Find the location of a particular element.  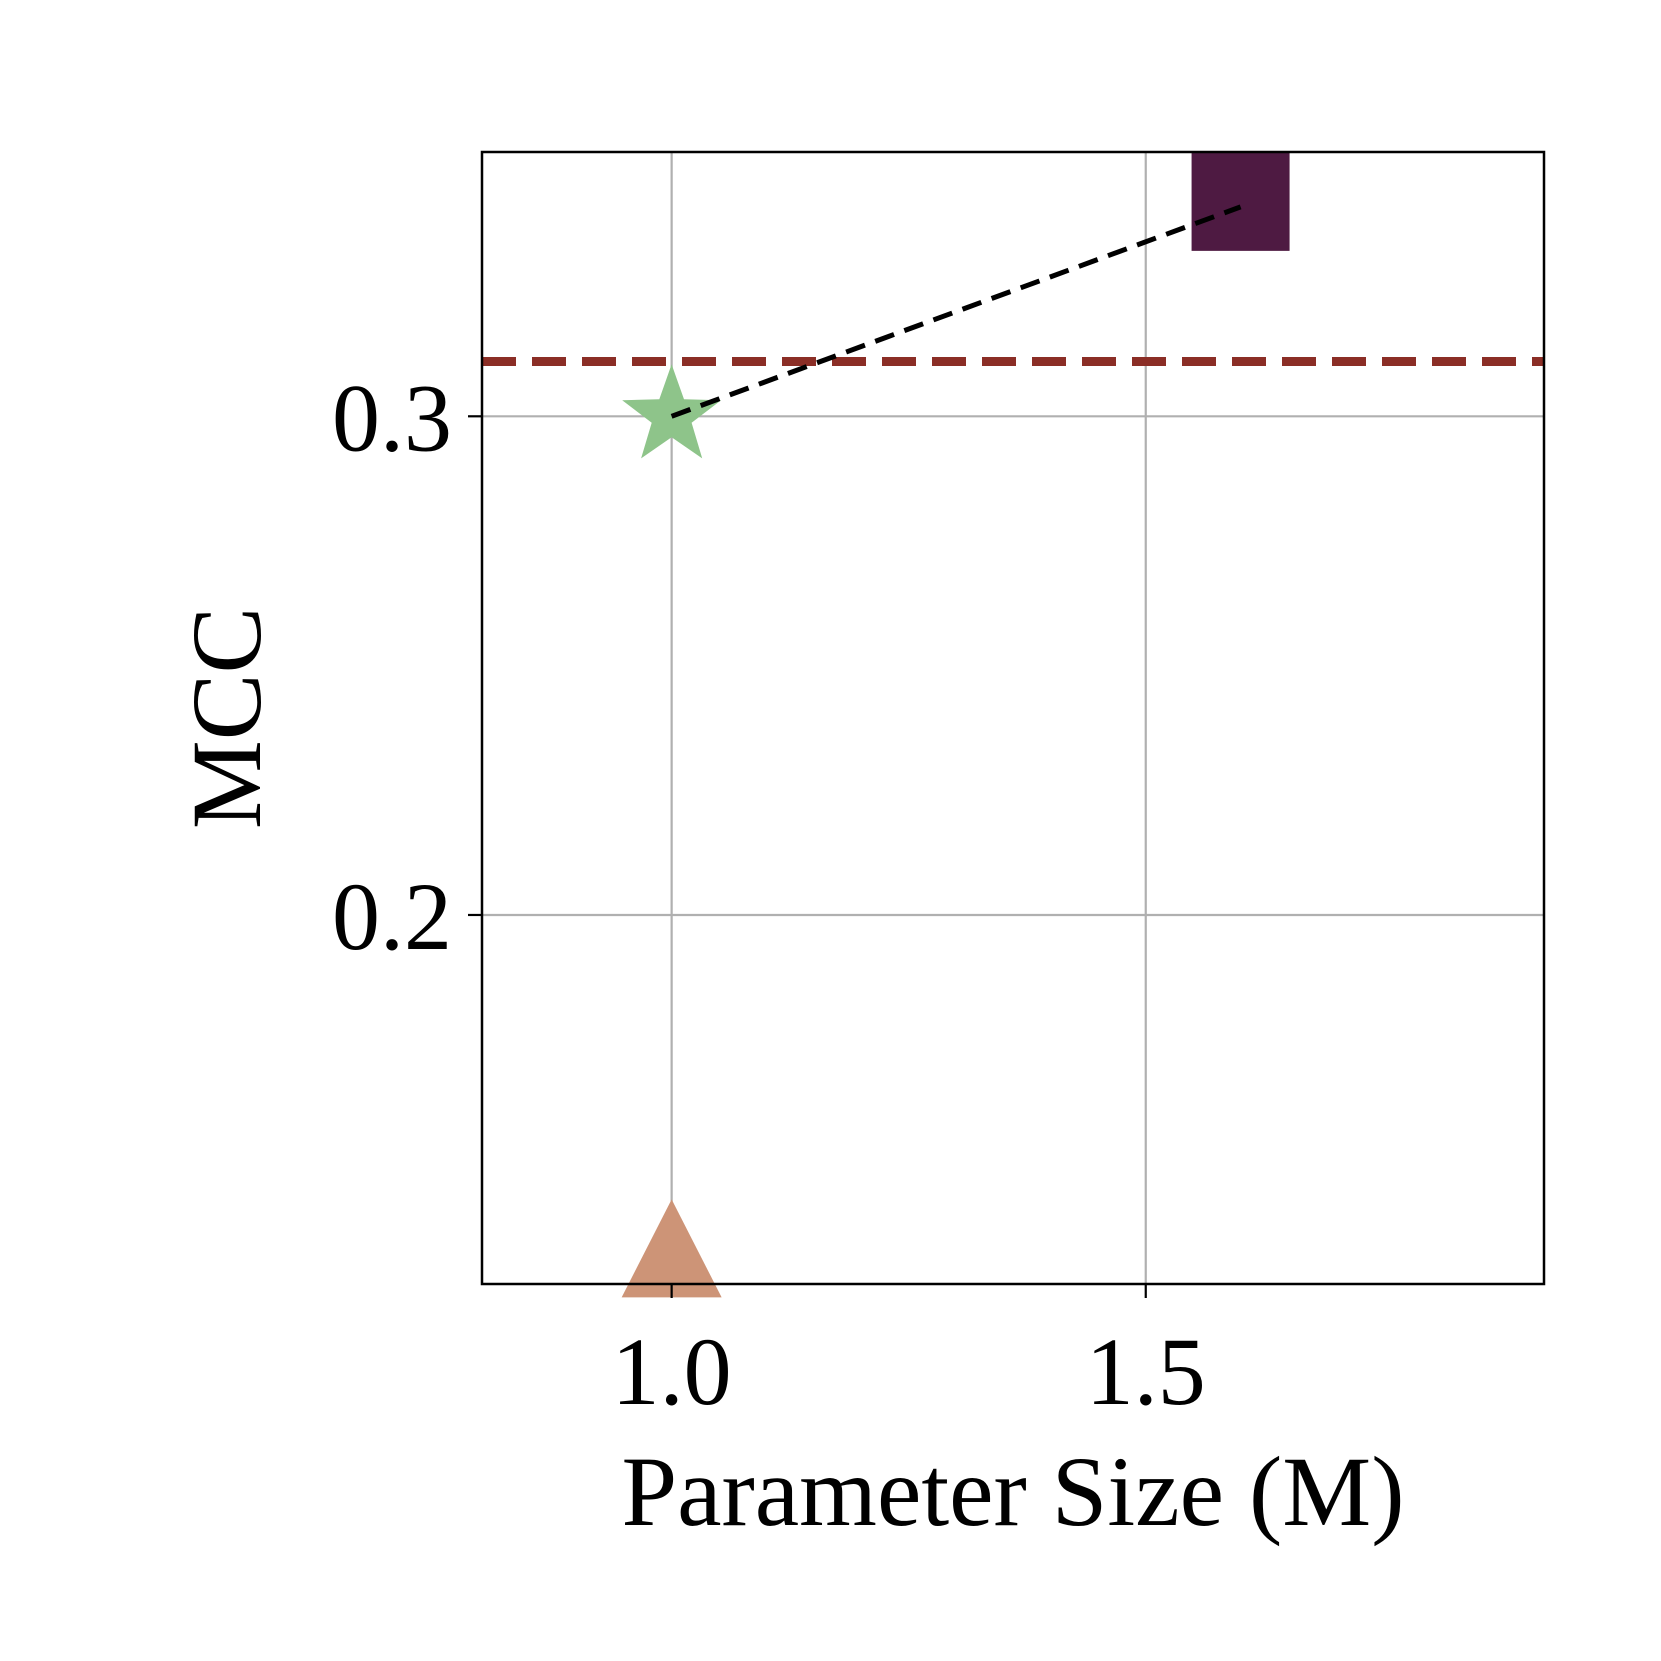

y-axis-label: MCC is located at coordinates (226, 718).